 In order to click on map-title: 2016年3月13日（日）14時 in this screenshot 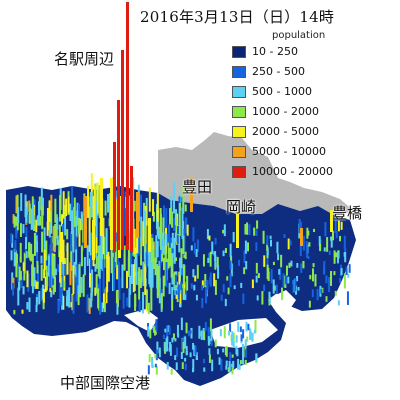, I will do `click(237, 17)`.